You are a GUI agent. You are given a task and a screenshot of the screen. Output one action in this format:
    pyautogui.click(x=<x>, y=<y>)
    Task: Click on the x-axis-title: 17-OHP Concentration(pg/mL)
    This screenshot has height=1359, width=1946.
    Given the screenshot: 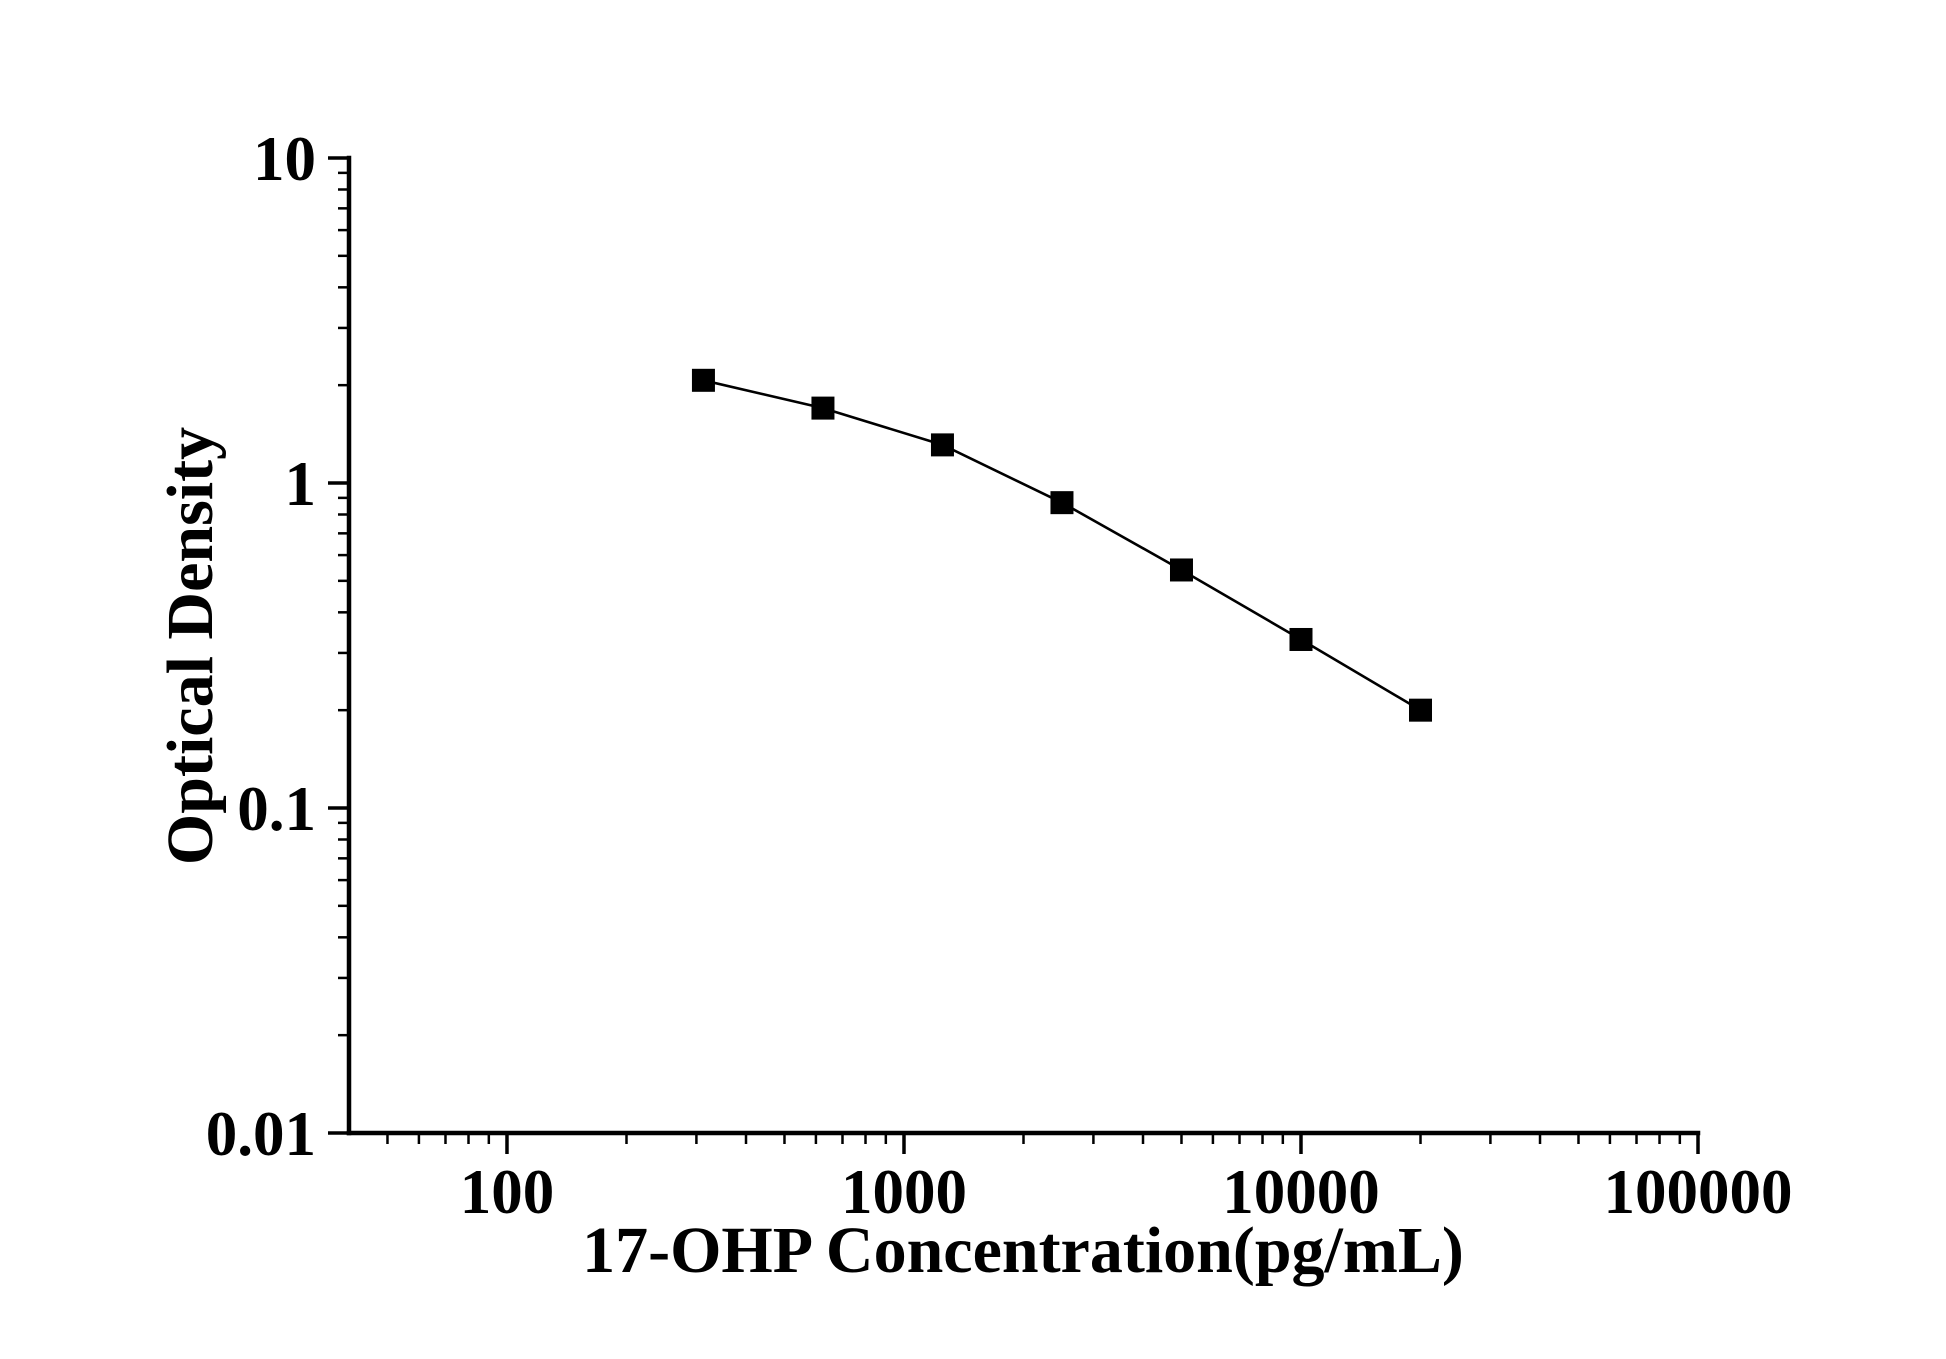 What is the action you would take?
    pyautogui.click(x=1023, y=1250)
    